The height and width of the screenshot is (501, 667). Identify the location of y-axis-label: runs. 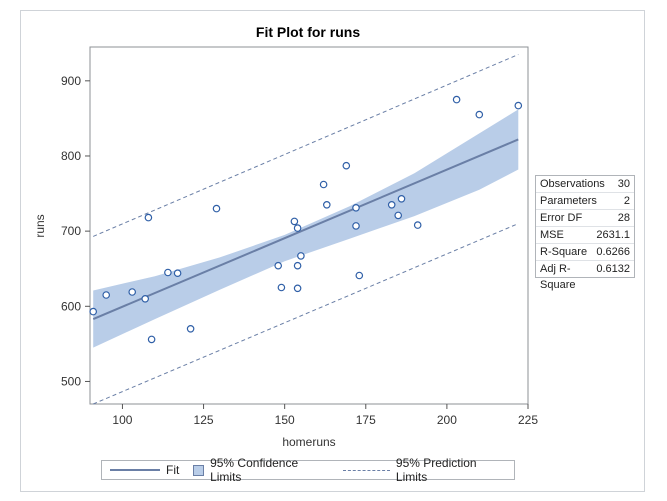
(40, 225).